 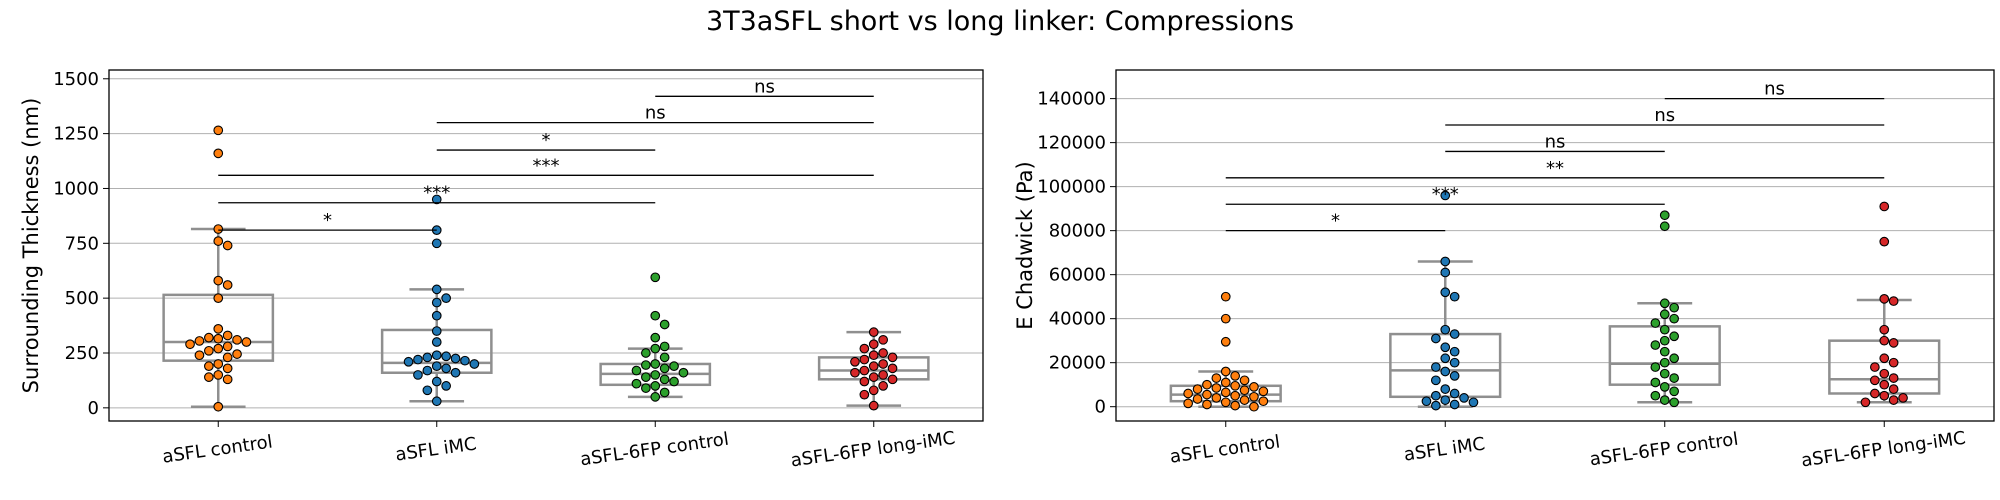 What do you see at coordinates (31, 246) in the screenshot?
I see `y-axis-label: Surrounding Thickness (nm)` at bounding box center [31, 246].